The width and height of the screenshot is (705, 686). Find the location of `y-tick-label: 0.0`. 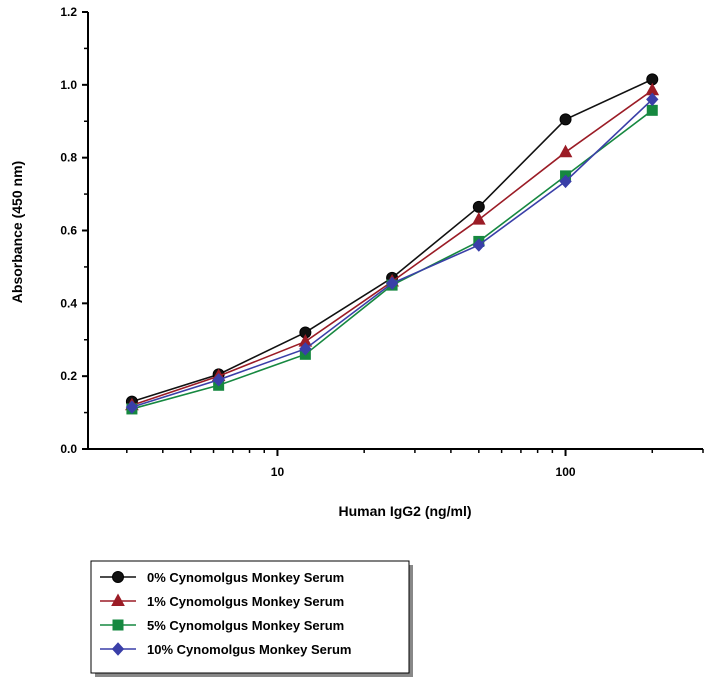

y-tick-label: 0.0 is located at coordinates (68, 449).